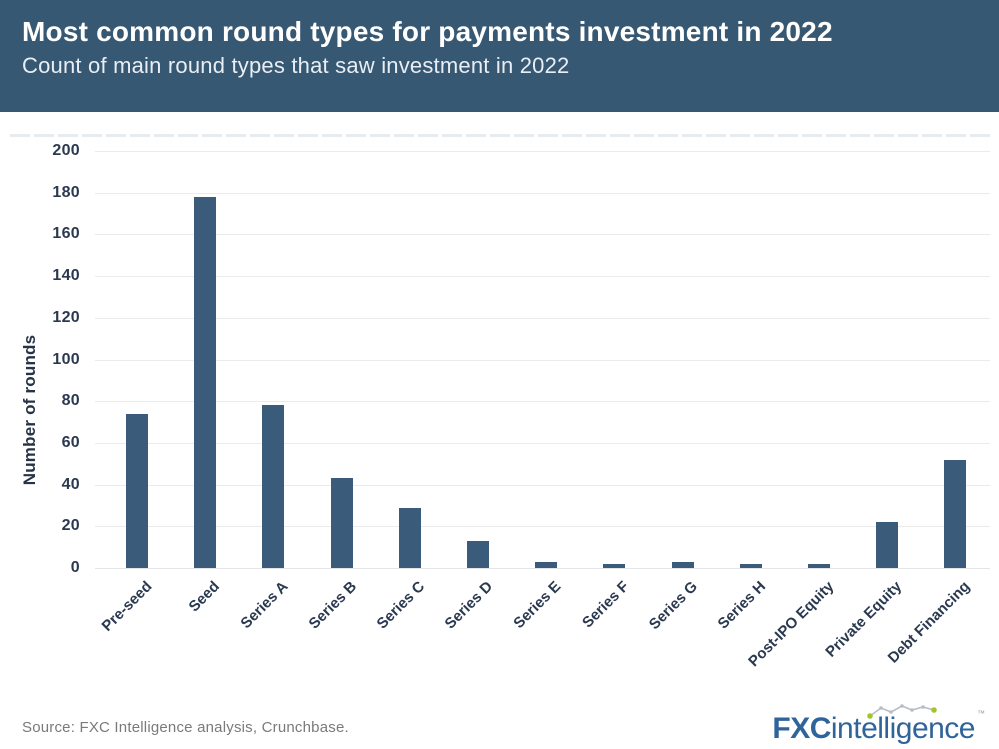 The width and height of the screenshot is (999, 749). What do you see at coordinates (409, 537) in the screenshot?
I see `bar-series-c` at bounding box center [409, 537].